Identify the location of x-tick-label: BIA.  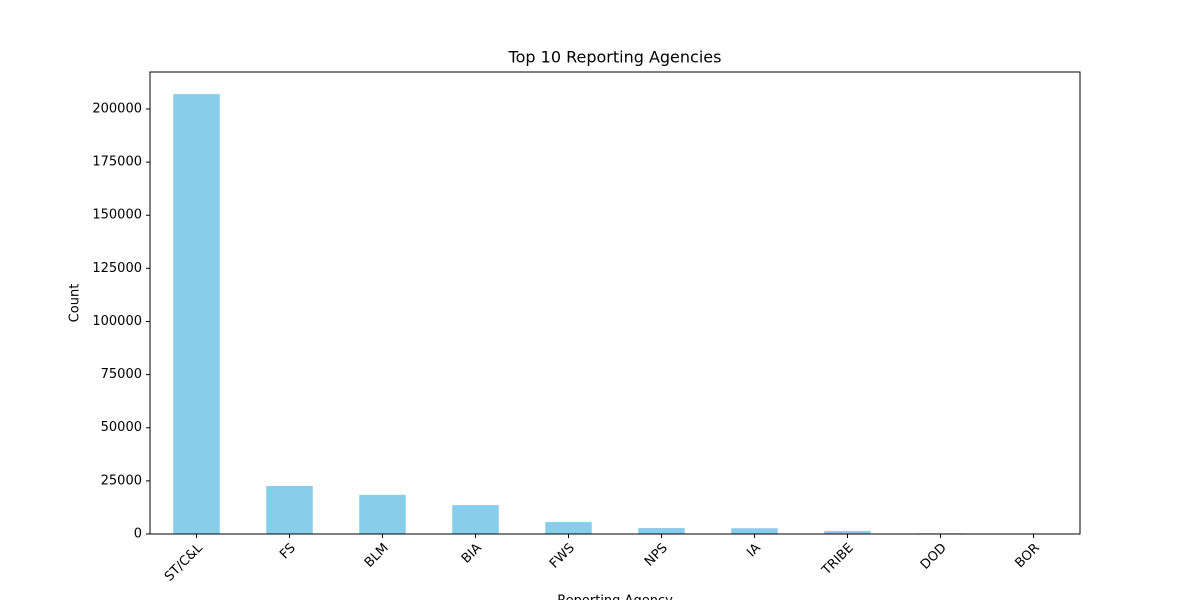
(472, 554).